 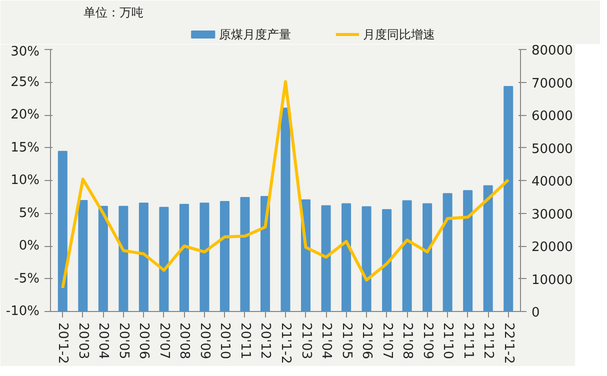 What do you see at coordinates (25, 148) in the screenshot?
I see `y-tick-label: 15%` at bounding box center [25, 148].